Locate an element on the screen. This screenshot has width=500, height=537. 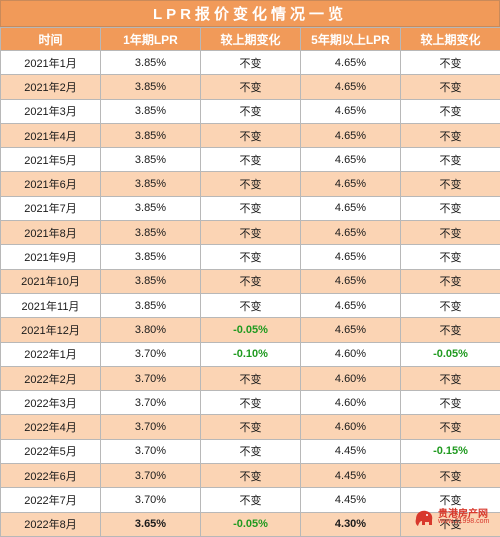
cell-change5: -0.15% is located at coordinates (450, 451).